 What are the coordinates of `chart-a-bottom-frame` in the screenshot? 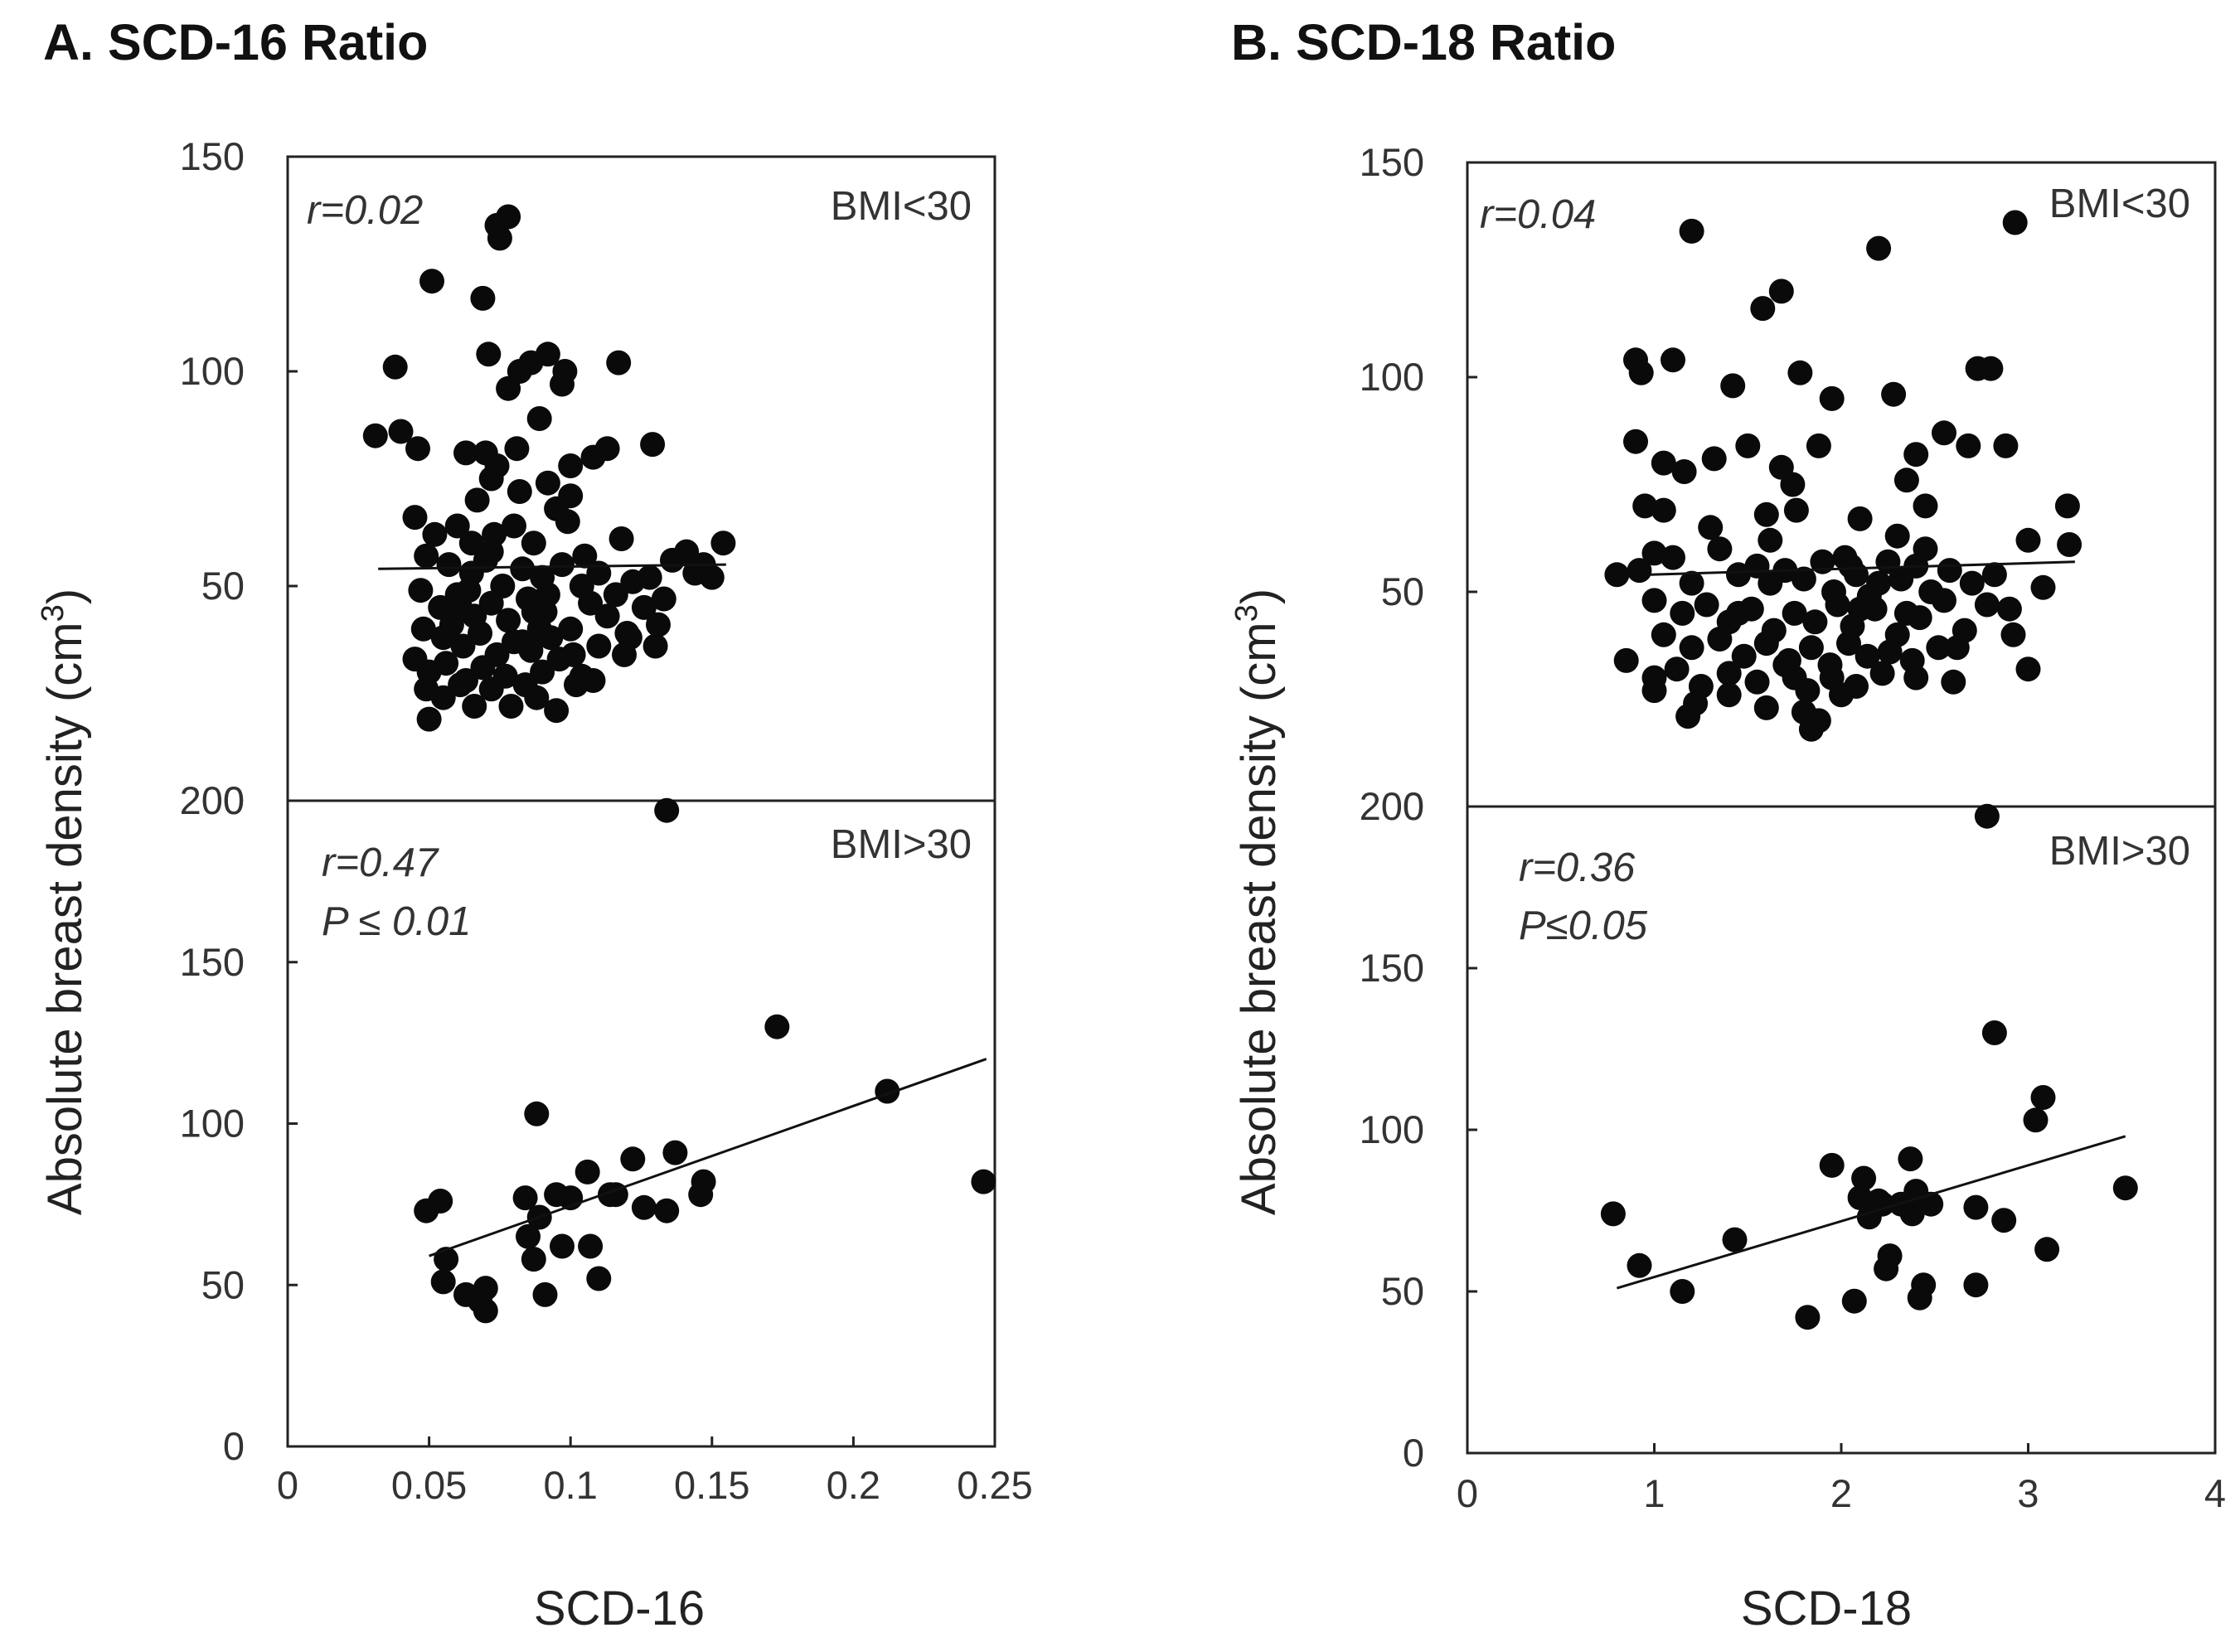 It's located at (641, 1123).